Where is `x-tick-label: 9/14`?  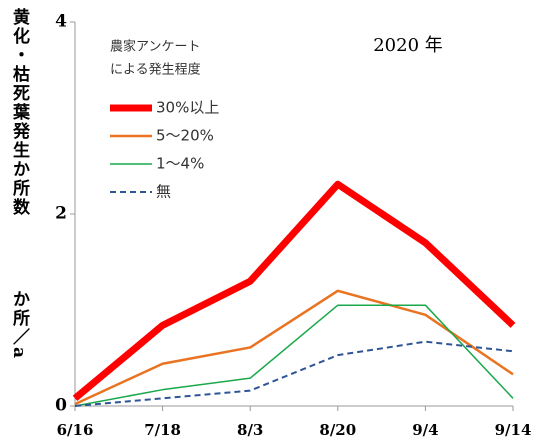 x-tick-label: 9/14 is located at coordinates (513, 430).